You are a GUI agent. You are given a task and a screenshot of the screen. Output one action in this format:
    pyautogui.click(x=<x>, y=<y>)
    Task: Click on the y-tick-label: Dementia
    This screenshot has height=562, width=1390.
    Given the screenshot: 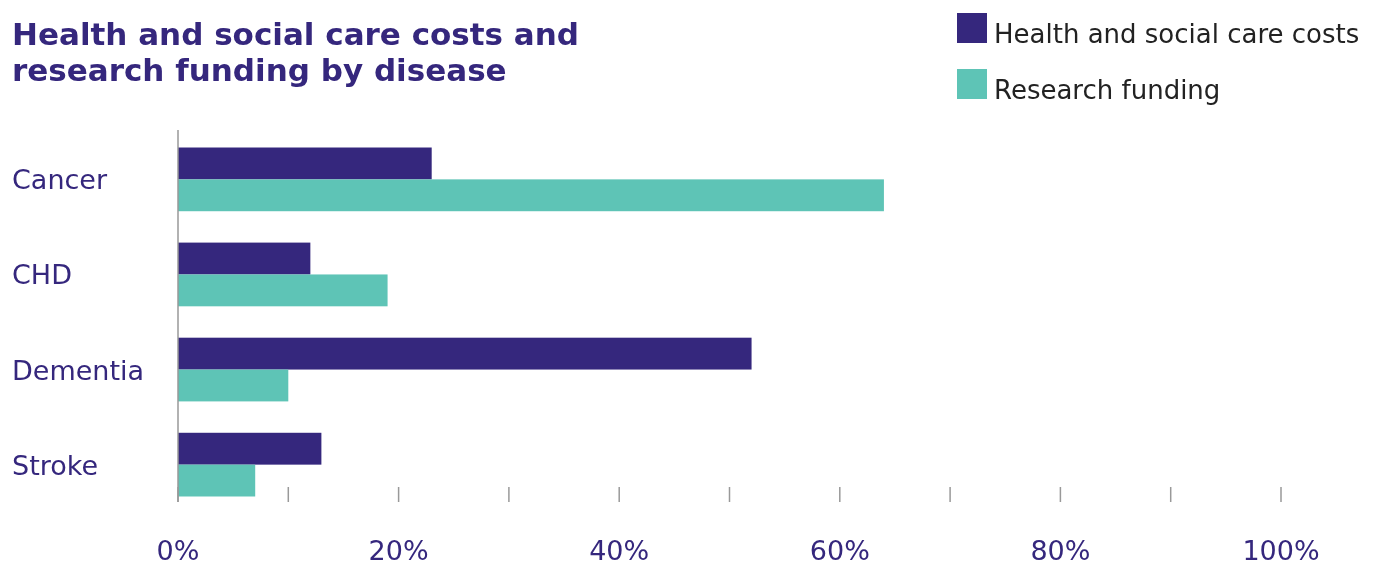 What is the action you would take?
    pyautogui.click(x=78, y=370)
    